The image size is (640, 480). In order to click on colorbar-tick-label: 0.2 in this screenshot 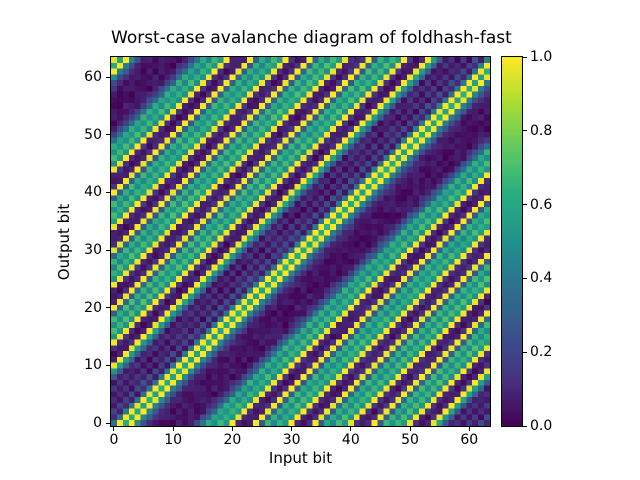, I will do `click(541, 352)`.